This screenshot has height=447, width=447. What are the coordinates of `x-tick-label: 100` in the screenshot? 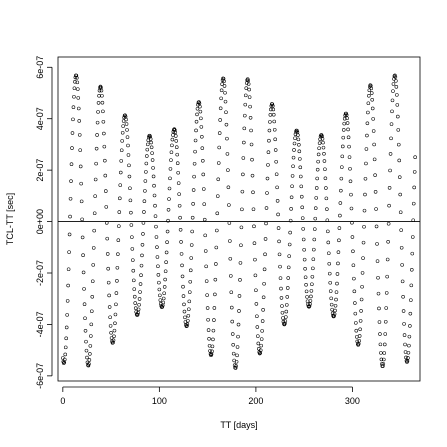 It's located at (159, 401).